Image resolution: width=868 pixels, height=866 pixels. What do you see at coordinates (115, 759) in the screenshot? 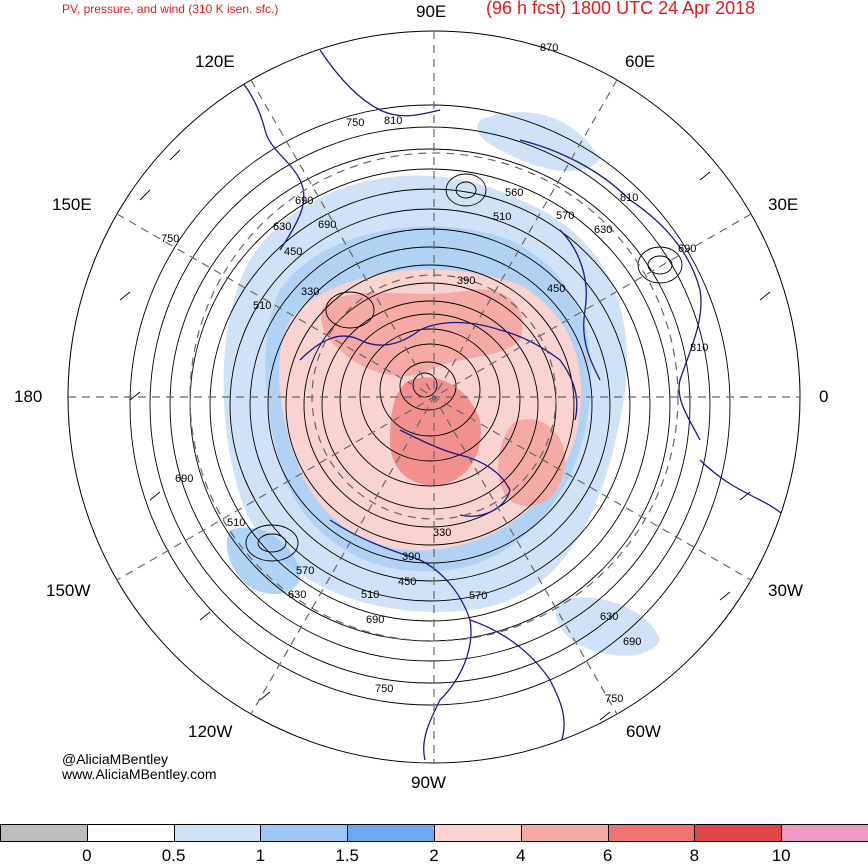
I see `author-handle: @AliciaMBentley` at bounding box center [115, 759].